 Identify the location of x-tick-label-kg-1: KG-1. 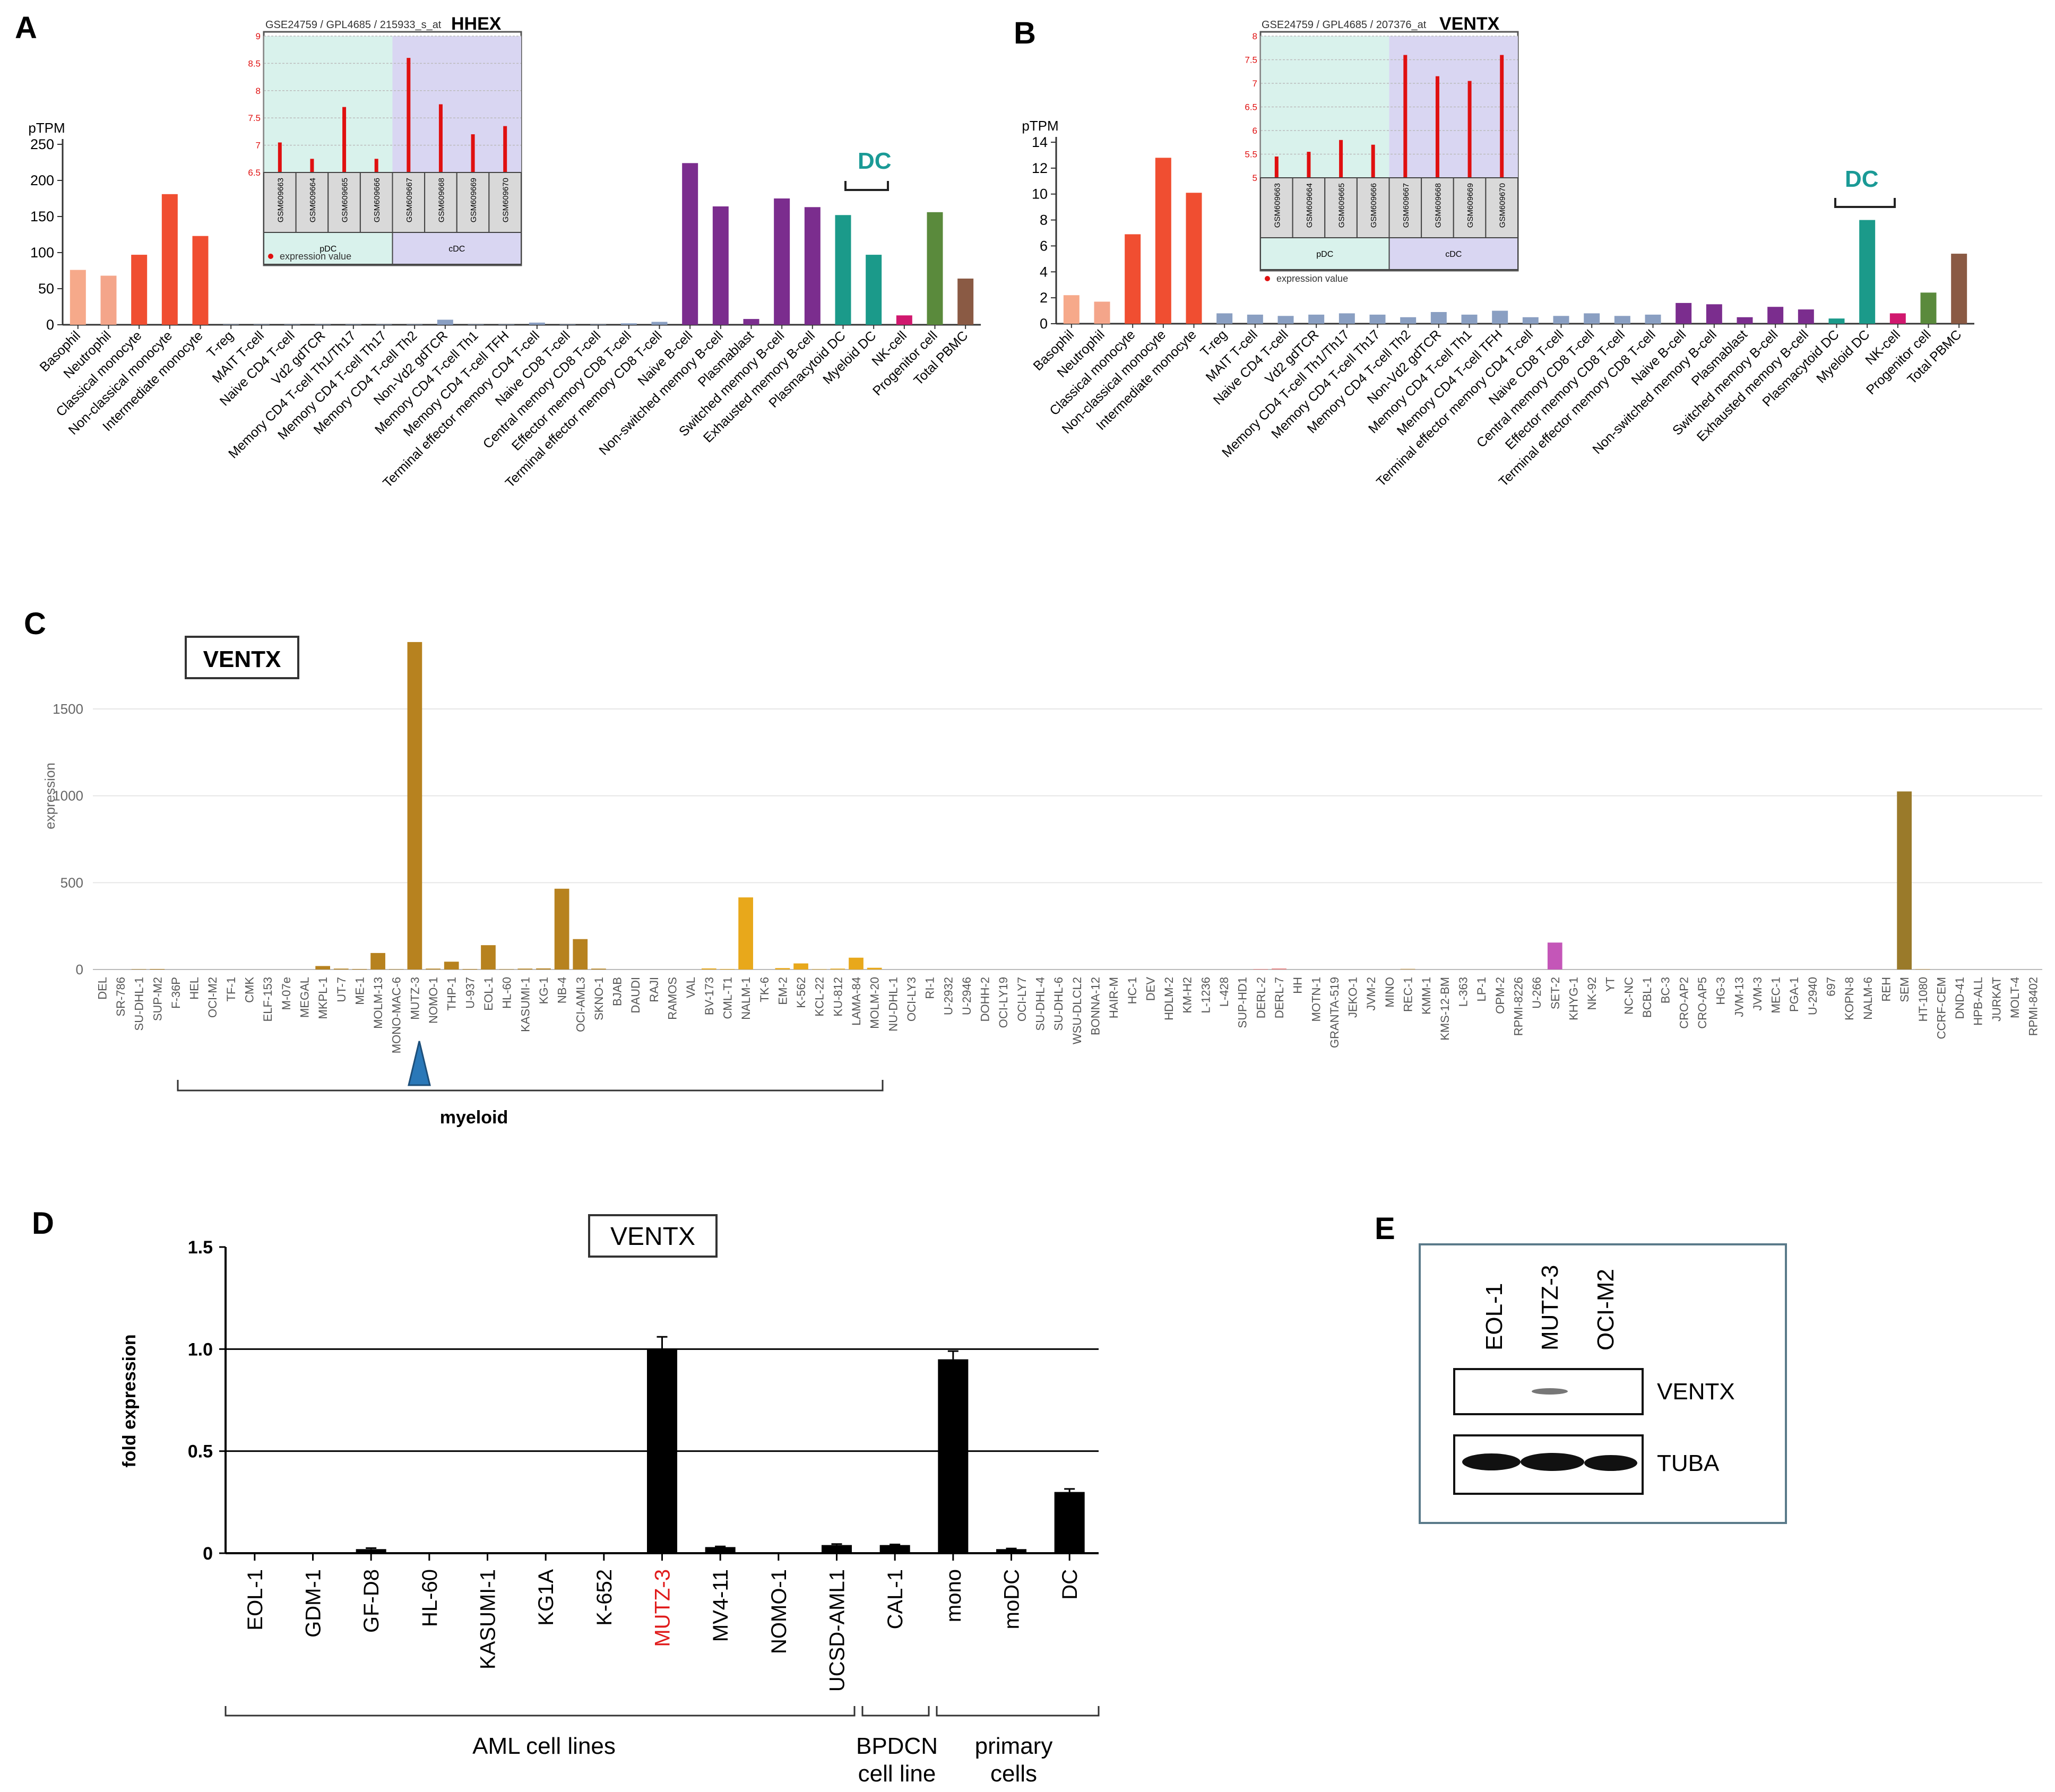
(543, 990).